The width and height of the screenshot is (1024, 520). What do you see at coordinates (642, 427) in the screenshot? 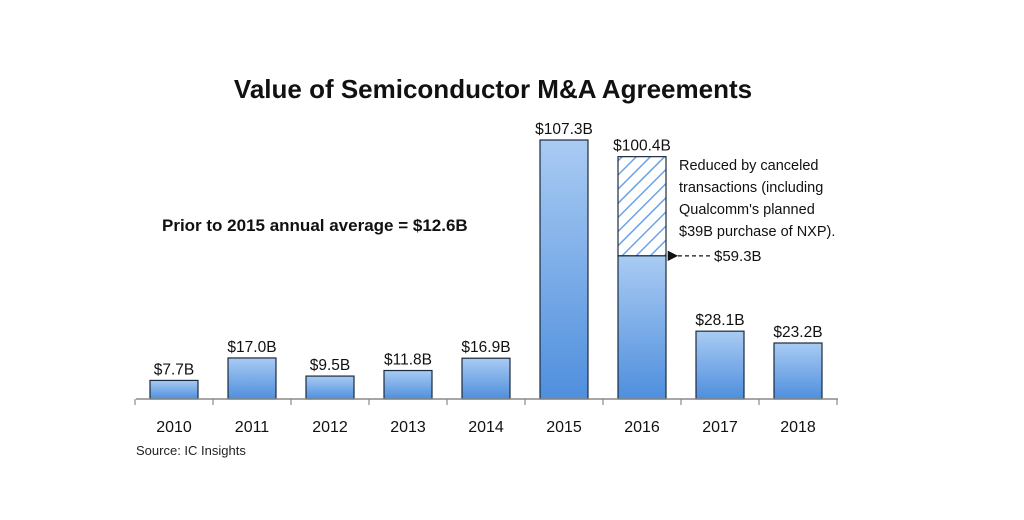
I see `x-tick-label: 2016` at bounding box center [642, 427].